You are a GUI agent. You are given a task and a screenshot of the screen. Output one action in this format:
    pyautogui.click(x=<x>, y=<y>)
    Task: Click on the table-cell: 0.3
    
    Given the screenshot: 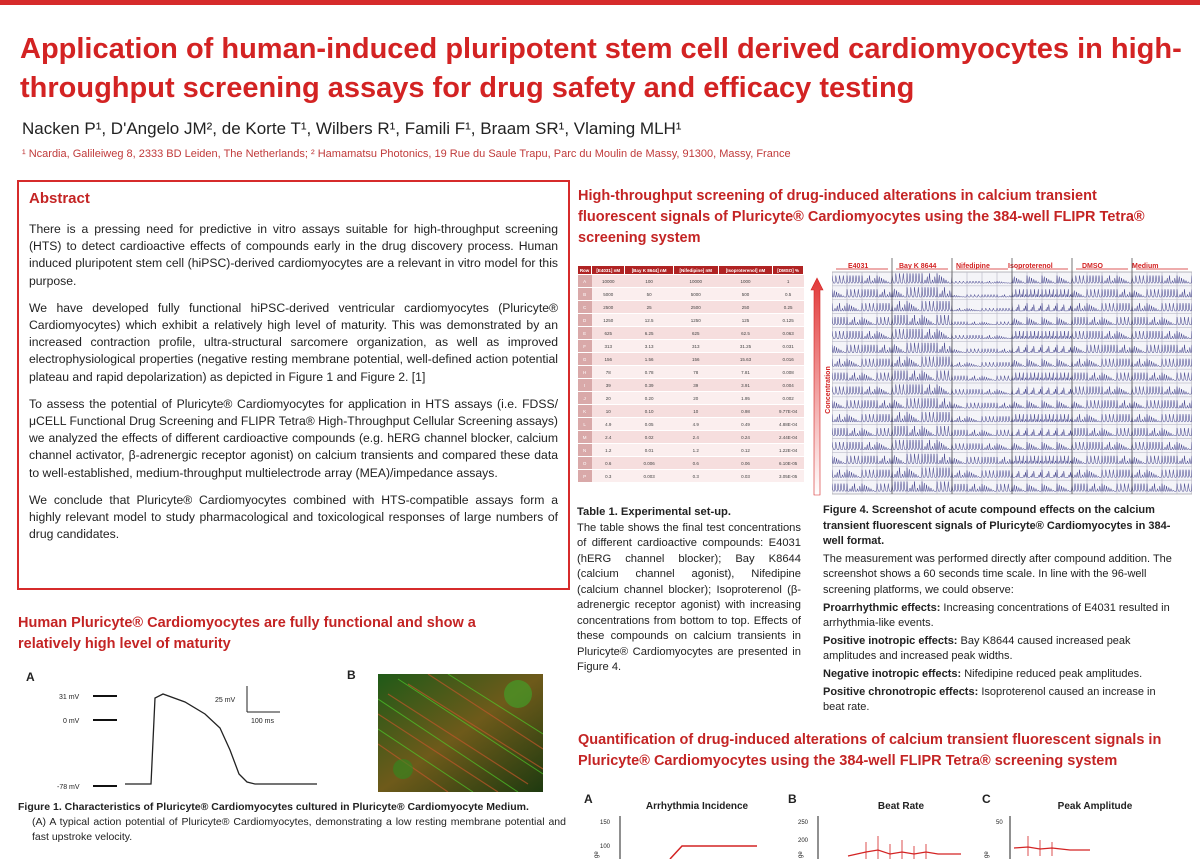 What is the action you would take?
    pyautogui.click(x=608, y=476)
    